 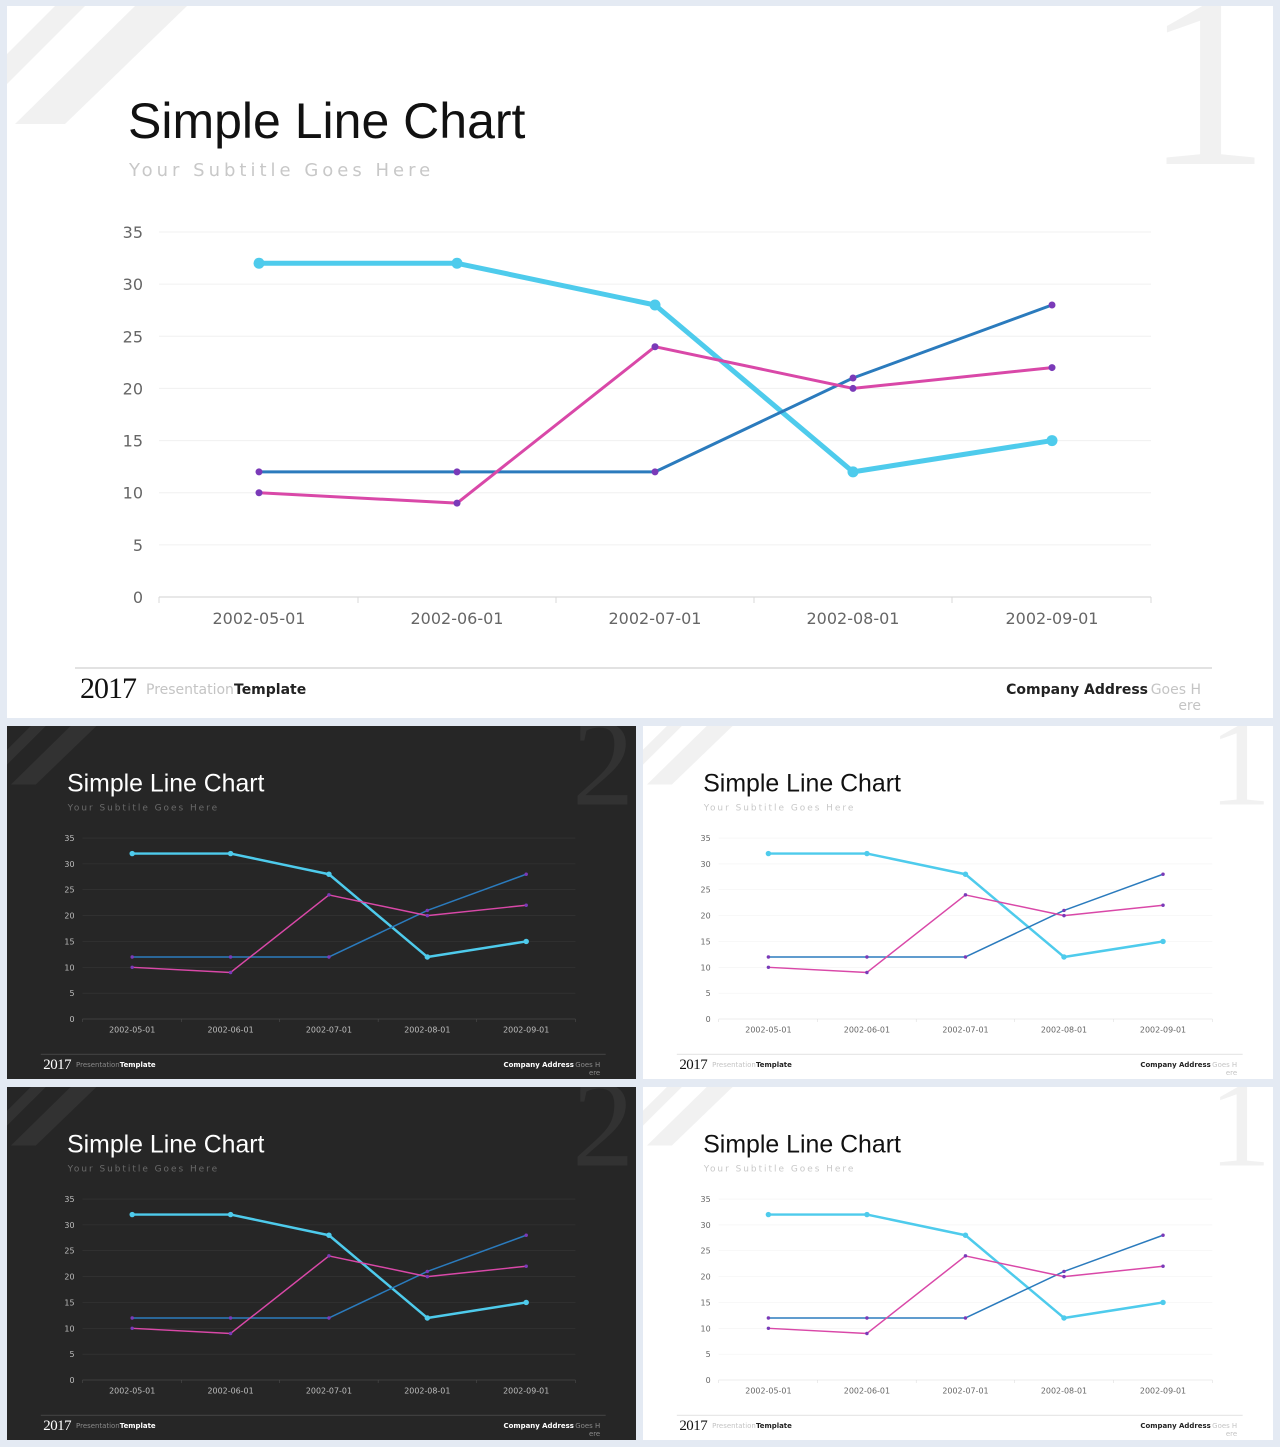 I want to click on footer-address-bold: Company Address, so click(x=539, y=1426).